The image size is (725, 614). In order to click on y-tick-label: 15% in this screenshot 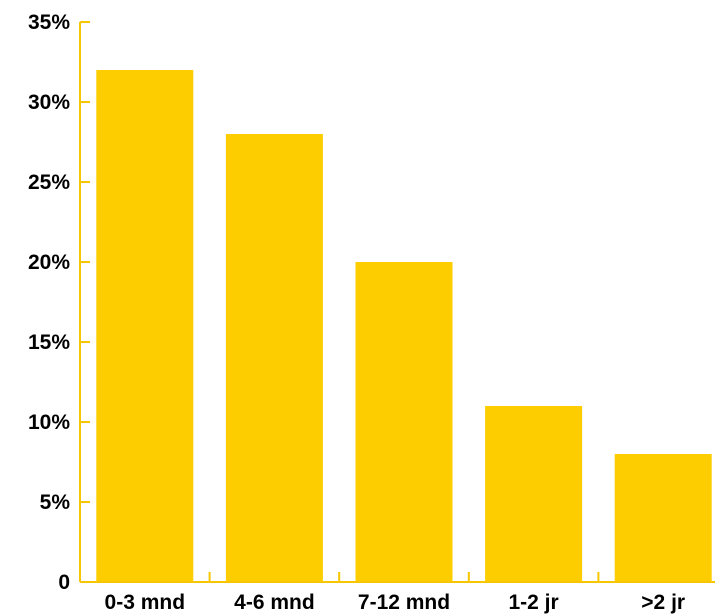, I will do `click(49, 342)`.